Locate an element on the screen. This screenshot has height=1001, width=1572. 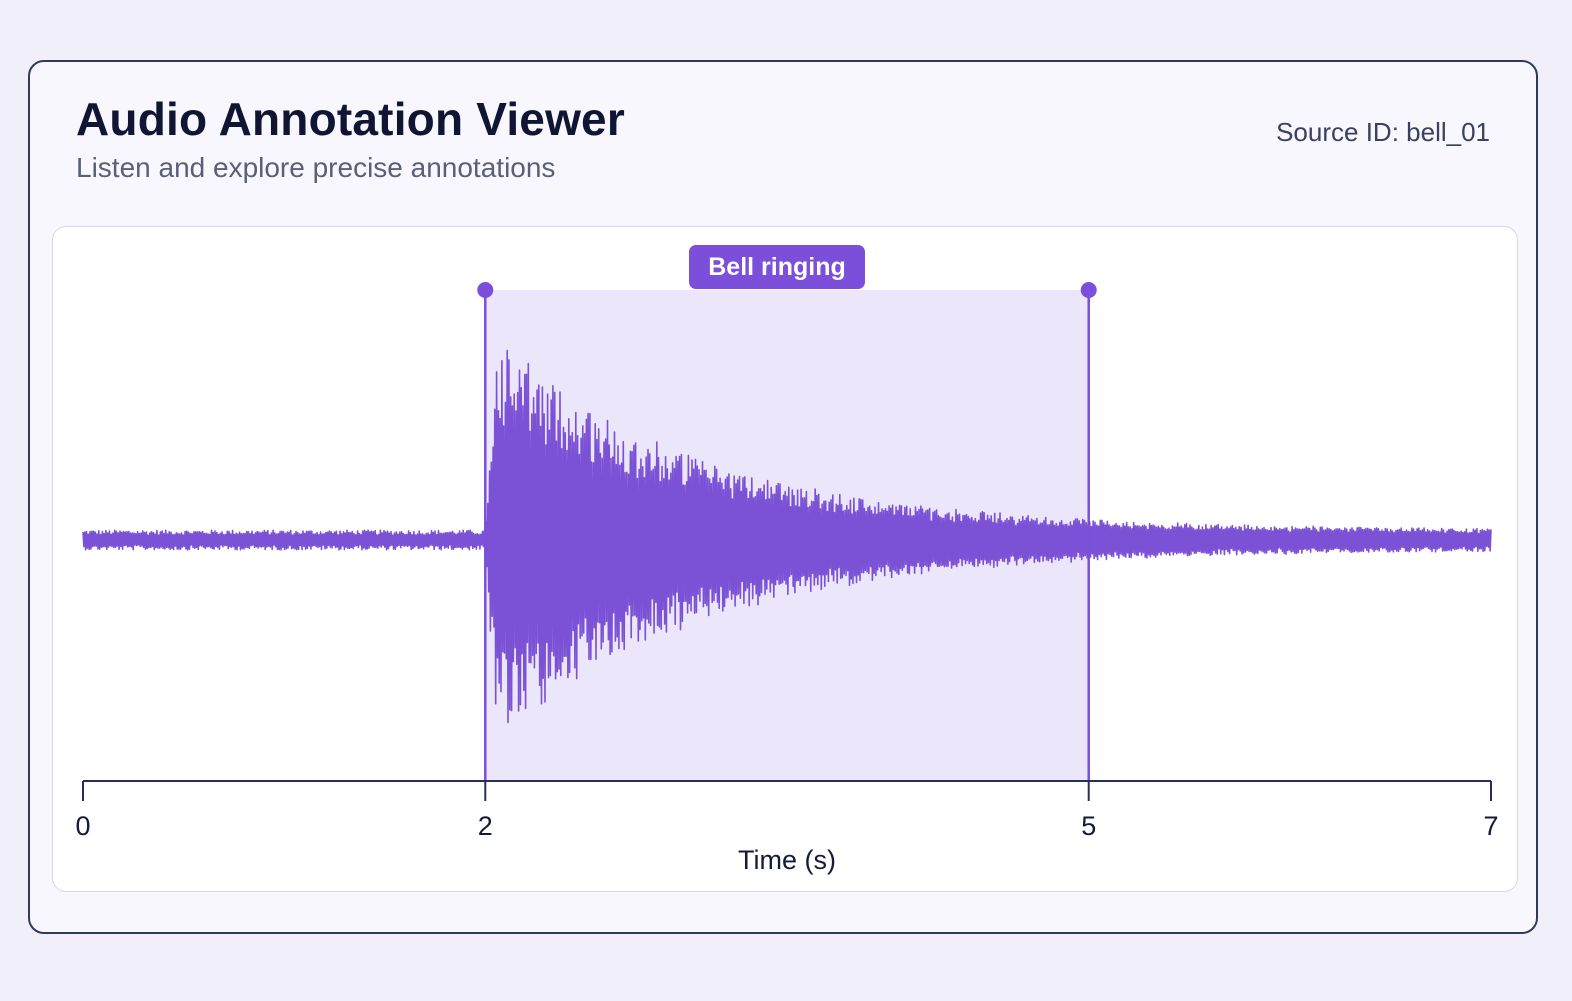
time-tick-label: 0 is located at coordinates (82, 826).